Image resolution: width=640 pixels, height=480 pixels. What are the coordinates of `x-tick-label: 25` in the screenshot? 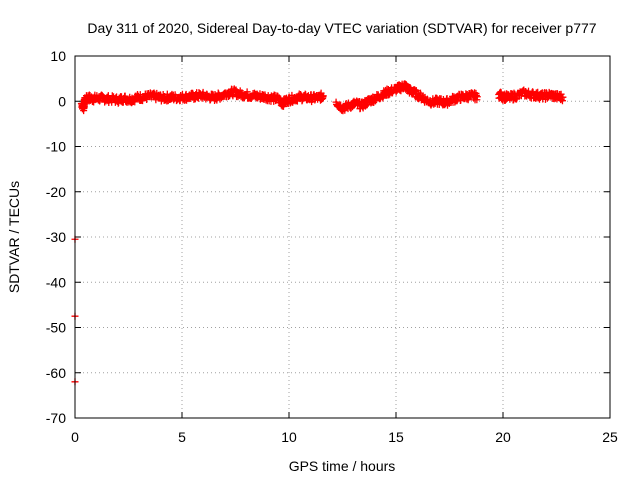 It's located at (610, 437).